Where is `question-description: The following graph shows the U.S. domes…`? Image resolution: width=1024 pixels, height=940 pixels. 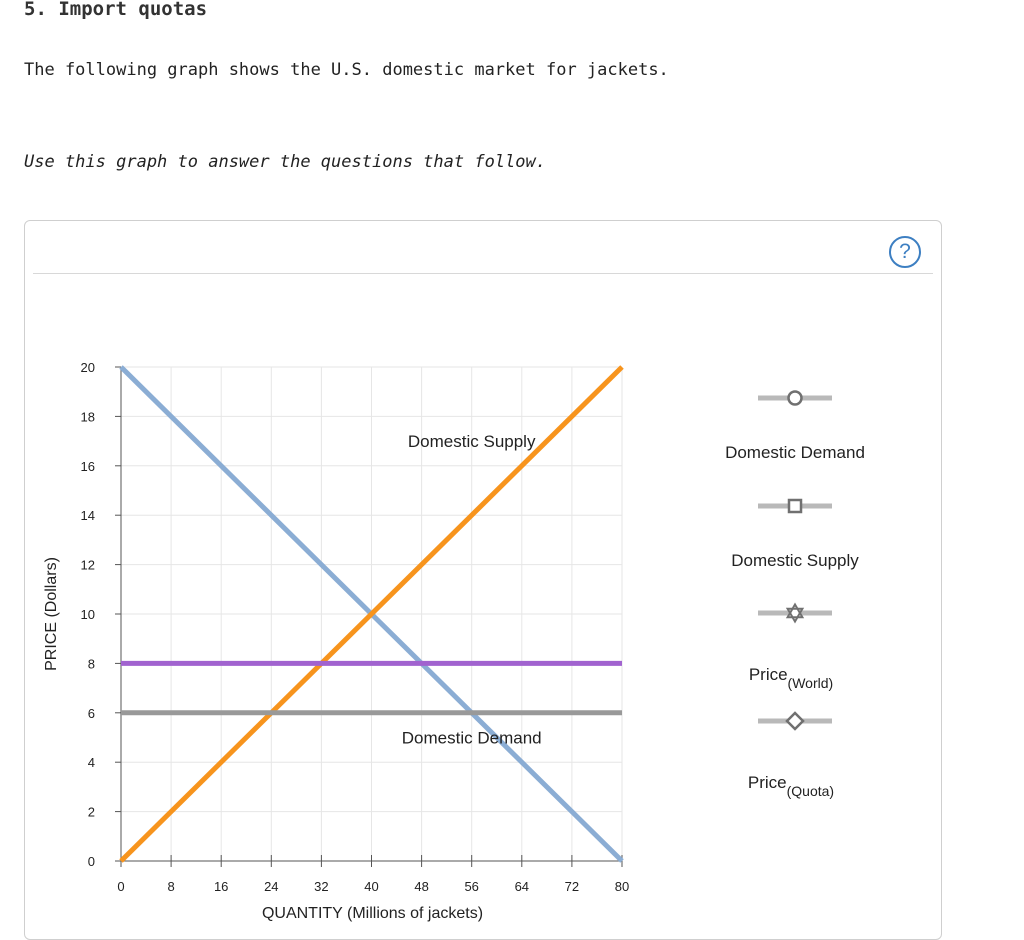 question-description: The following graph shows the U.S. domes… is located at coordinates (346, 70).